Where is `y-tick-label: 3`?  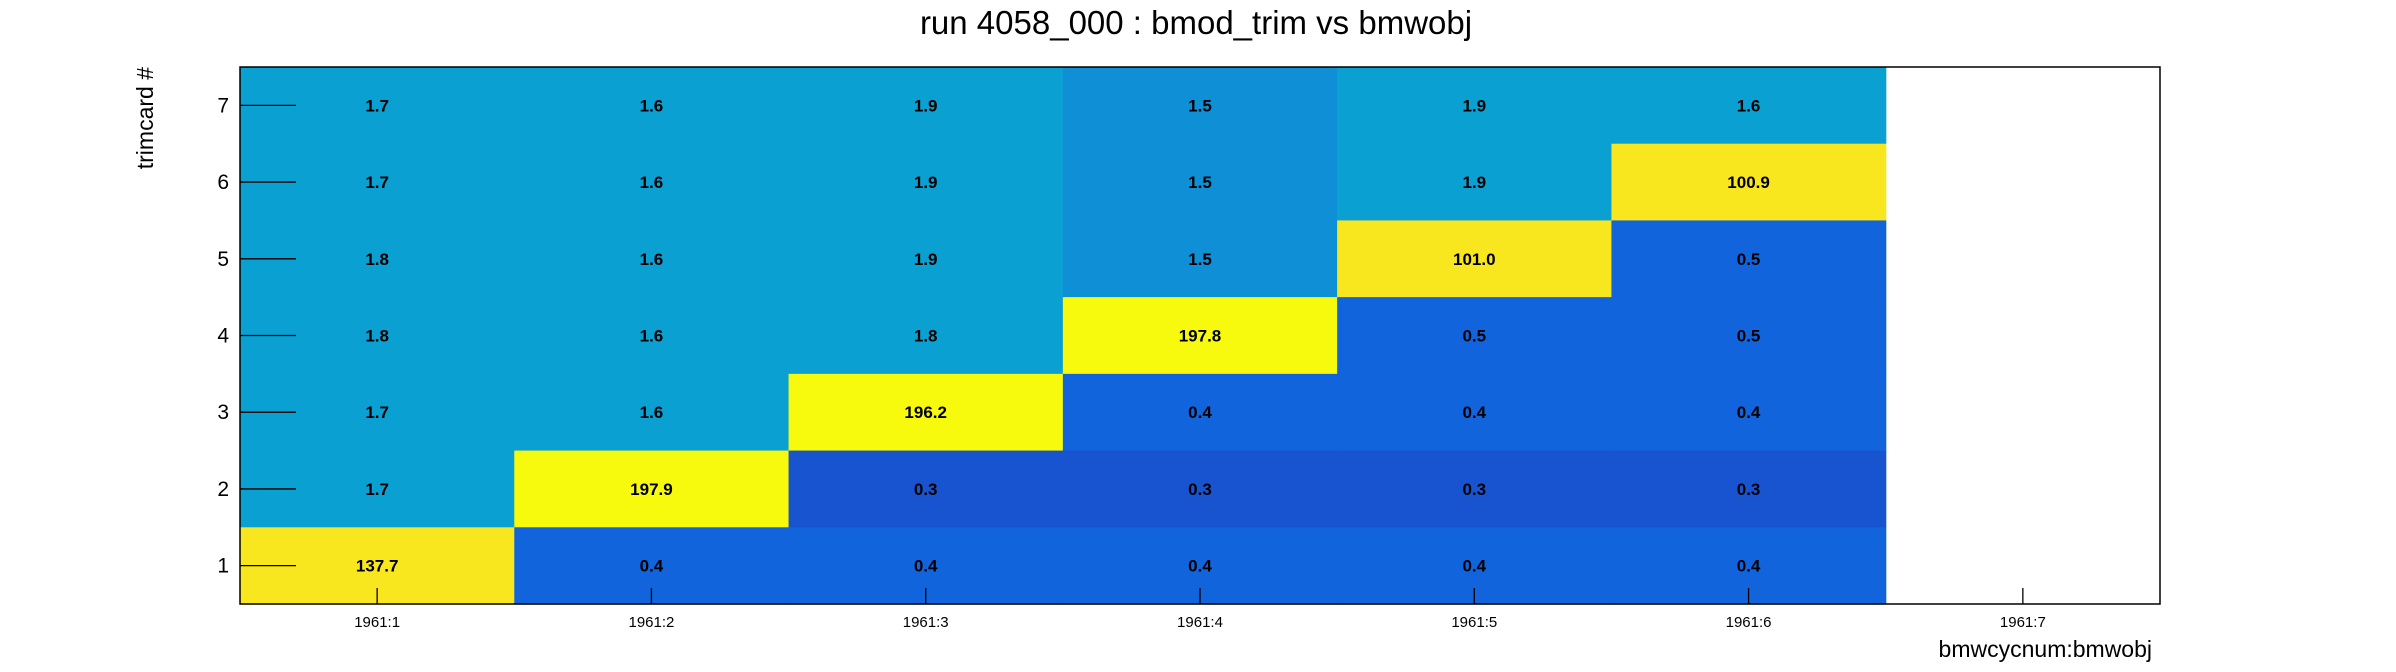
y-tick-label: 3 is located at coordinates (223, 412).